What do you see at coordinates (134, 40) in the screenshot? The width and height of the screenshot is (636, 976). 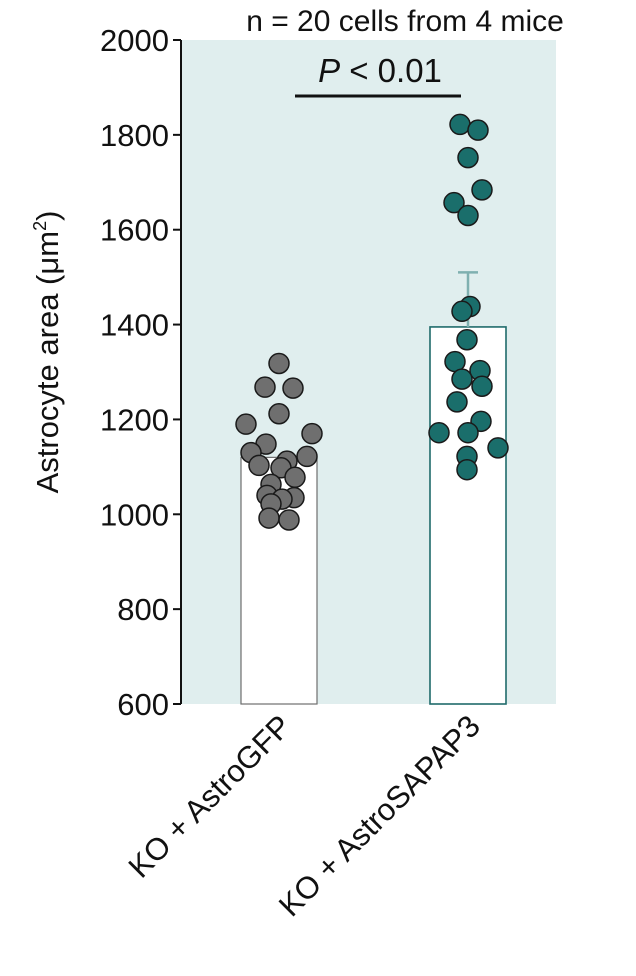 I see `y-tick-label: 2000` at bounding box center [134, 40].